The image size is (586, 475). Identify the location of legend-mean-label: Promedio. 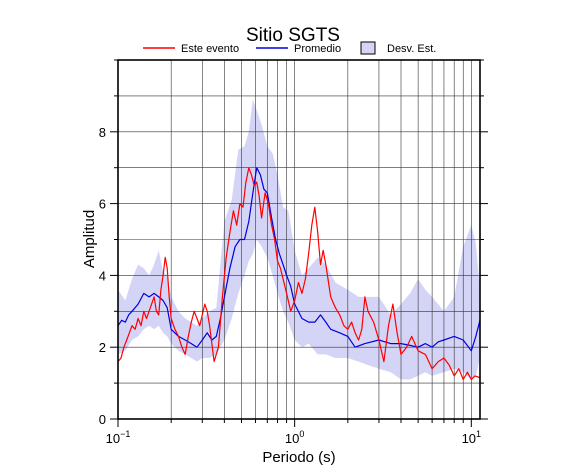
(317, 49).